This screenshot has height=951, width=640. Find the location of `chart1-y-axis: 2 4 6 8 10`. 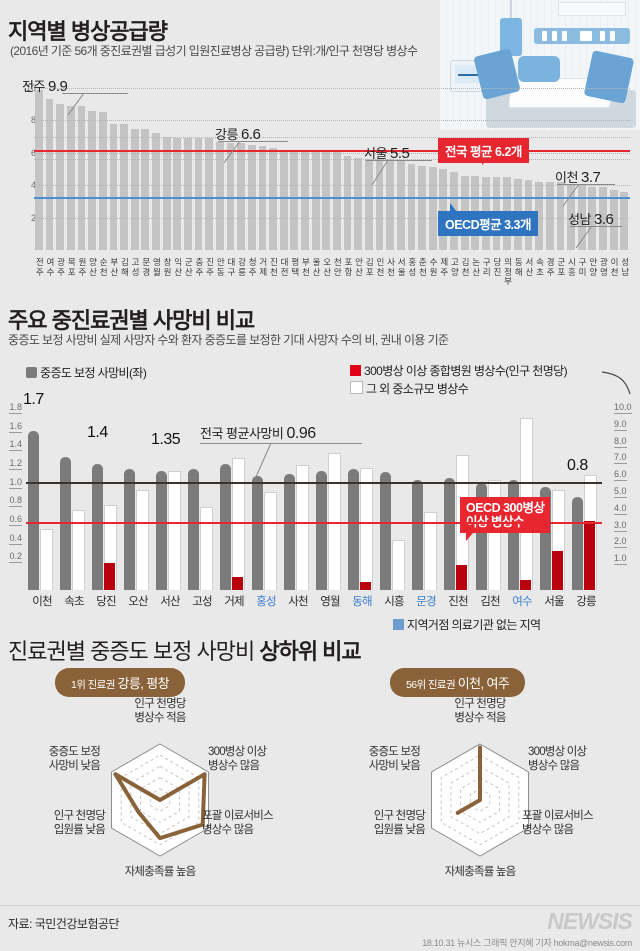

chart1-y-axis: 2 4 6 8 10 is located at coordinates (22, 165).